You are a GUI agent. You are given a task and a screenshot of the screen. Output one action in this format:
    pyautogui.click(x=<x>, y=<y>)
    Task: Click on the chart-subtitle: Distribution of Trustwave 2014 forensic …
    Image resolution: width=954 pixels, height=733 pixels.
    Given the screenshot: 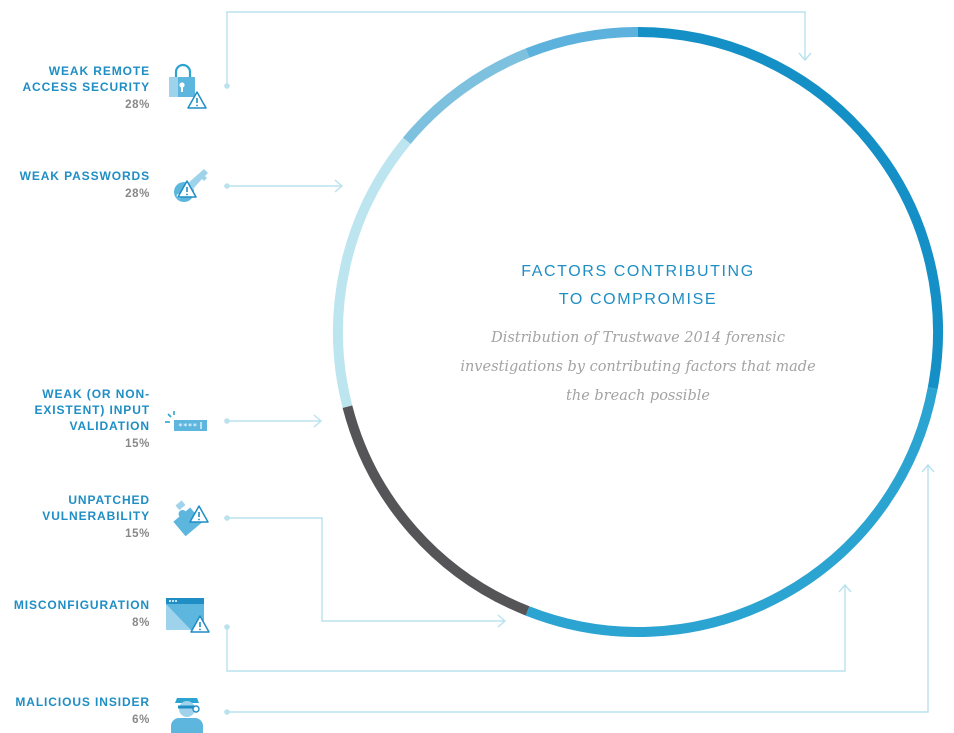 What is the action you would take?
    pyautogui.click(x=638, y=367)
    